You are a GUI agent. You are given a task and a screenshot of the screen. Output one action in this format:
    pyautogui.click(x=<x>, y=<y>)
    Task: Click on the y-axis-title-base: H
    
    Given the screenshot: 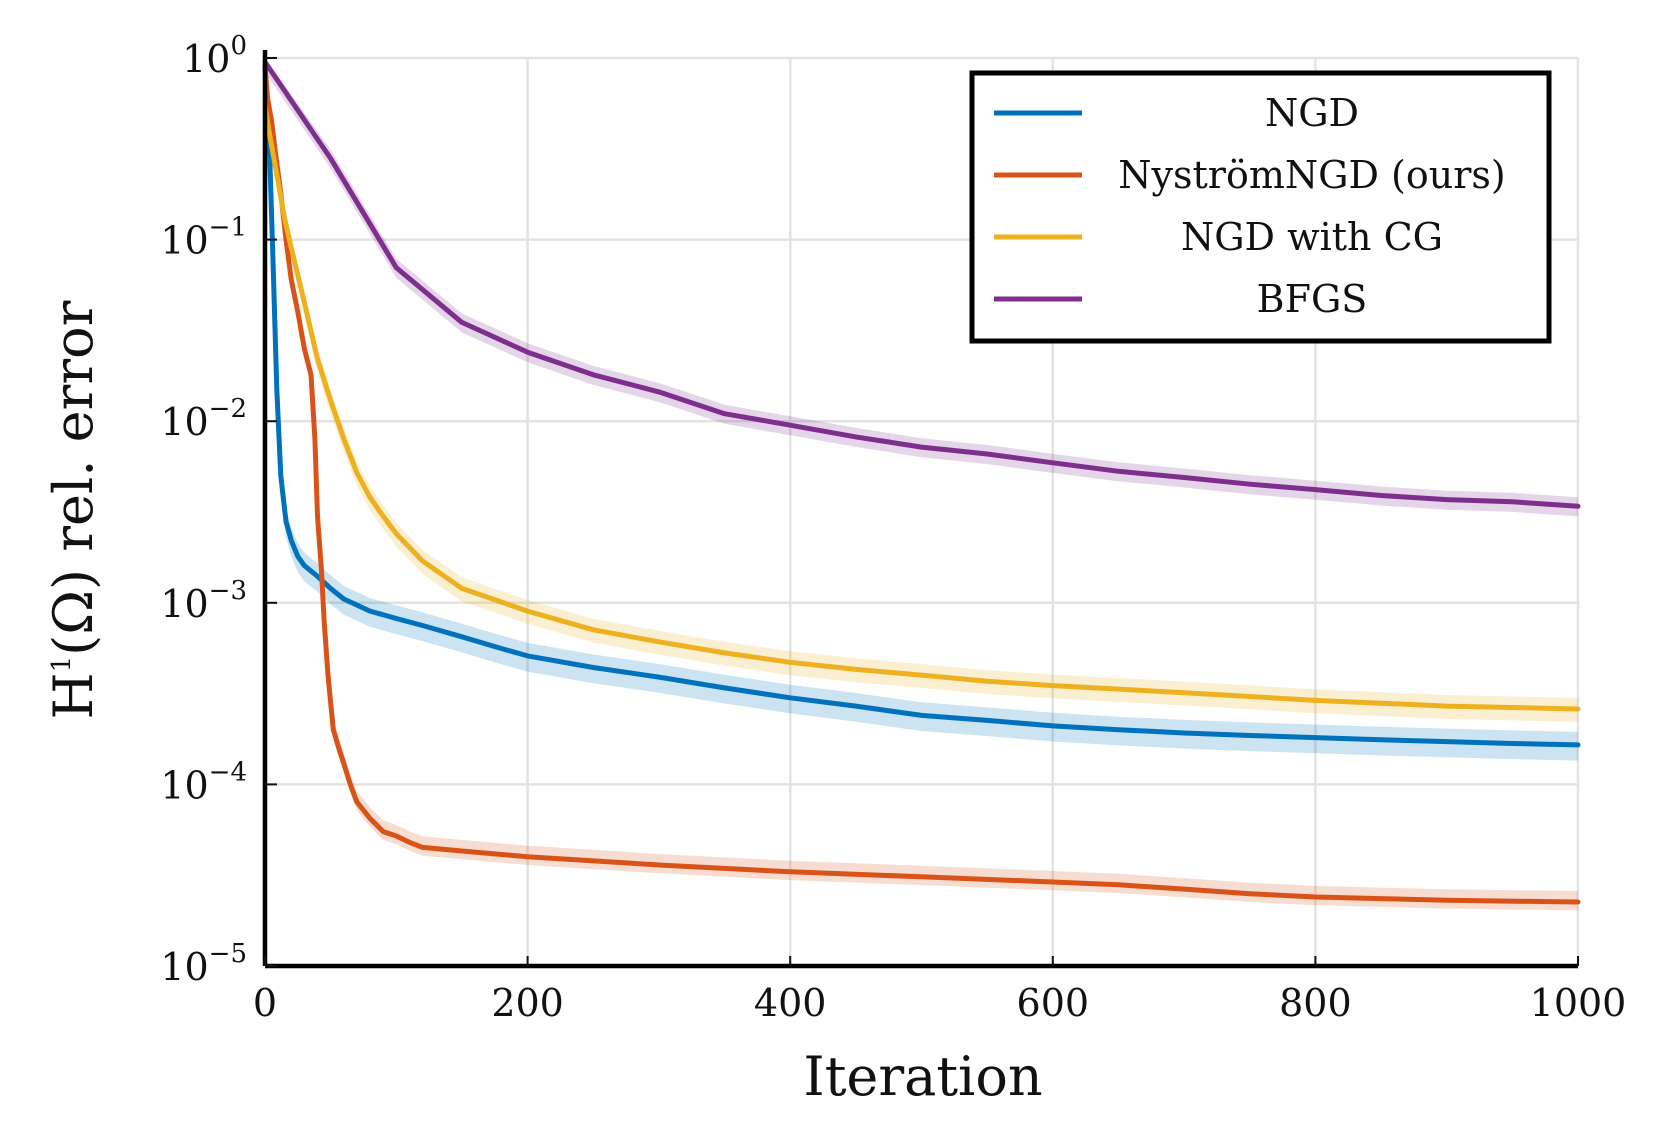 What is the action you would take?
    pyautogui.click(x=73, y=695)
    